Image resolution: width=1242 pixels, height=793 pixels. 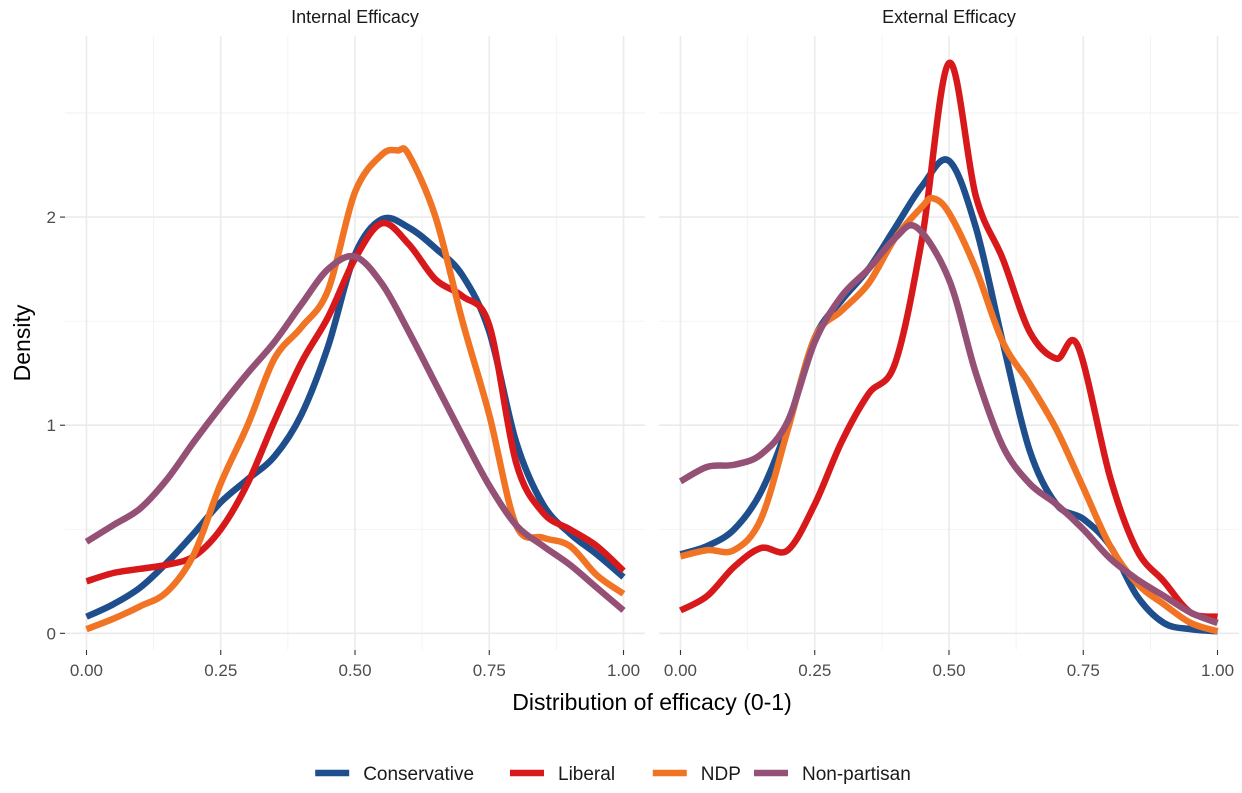 What do you see at coordinates (355, 17) in the screenshot?
I see `panel-title: Internal Efficacy` at bounding box center [355, 17].